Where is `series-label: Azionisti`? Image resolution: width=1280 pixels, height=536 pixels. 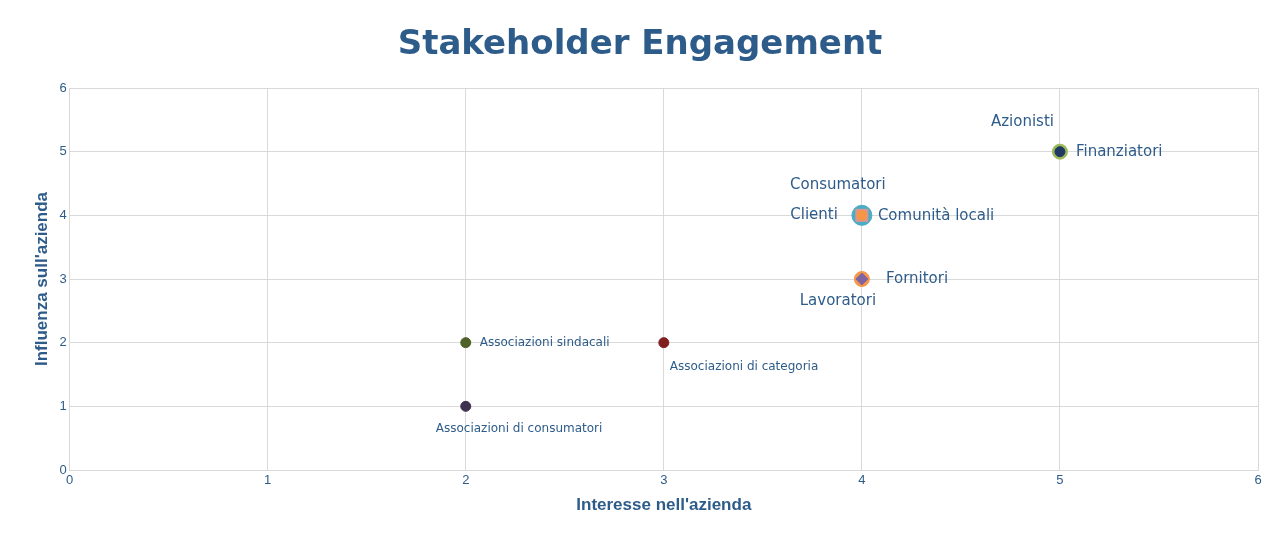 series-label: Azionisti is located at coordinates (1022, 120).